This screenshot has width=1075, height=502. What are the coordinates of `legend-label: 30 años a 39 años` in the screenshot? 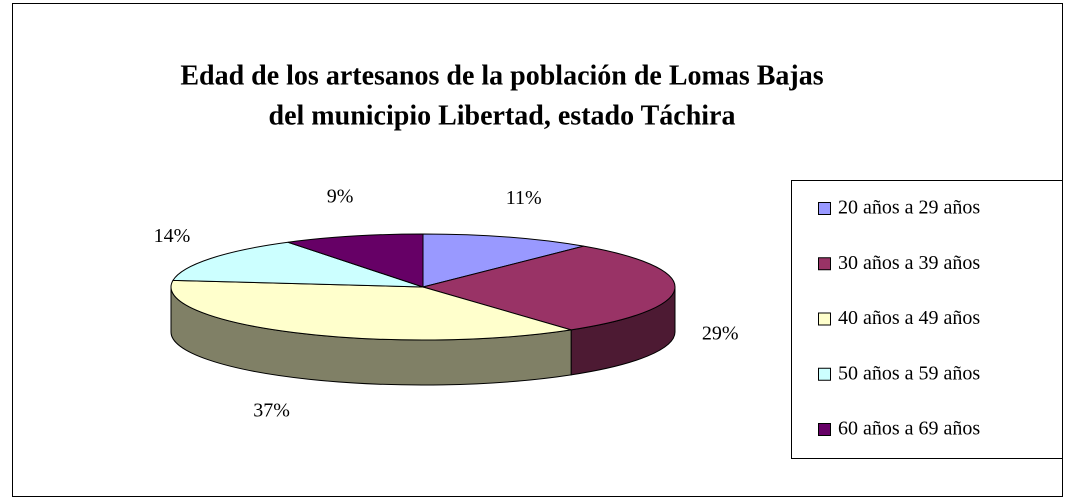 It's located at (909, 263).